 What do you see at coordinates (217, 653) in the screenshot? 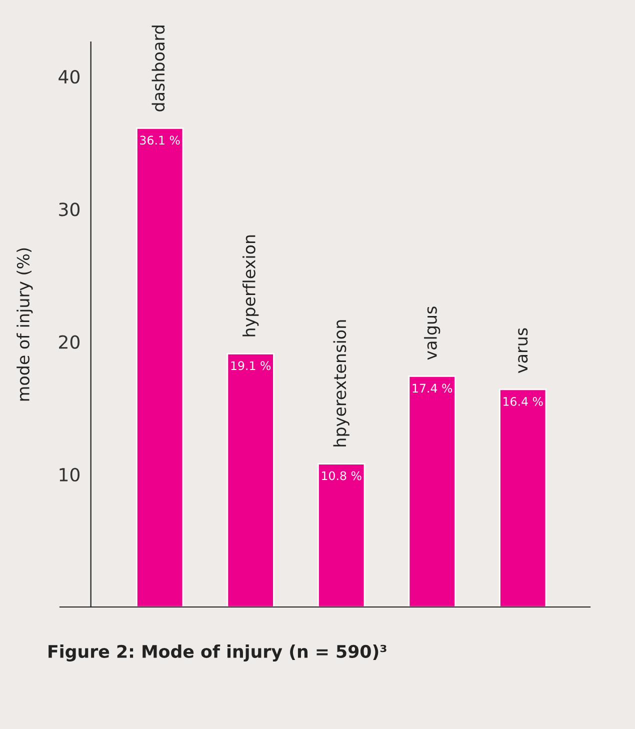
I see `text: Figure 2: Mode of injury (n = 590)³` at bounding box center [217, 653].